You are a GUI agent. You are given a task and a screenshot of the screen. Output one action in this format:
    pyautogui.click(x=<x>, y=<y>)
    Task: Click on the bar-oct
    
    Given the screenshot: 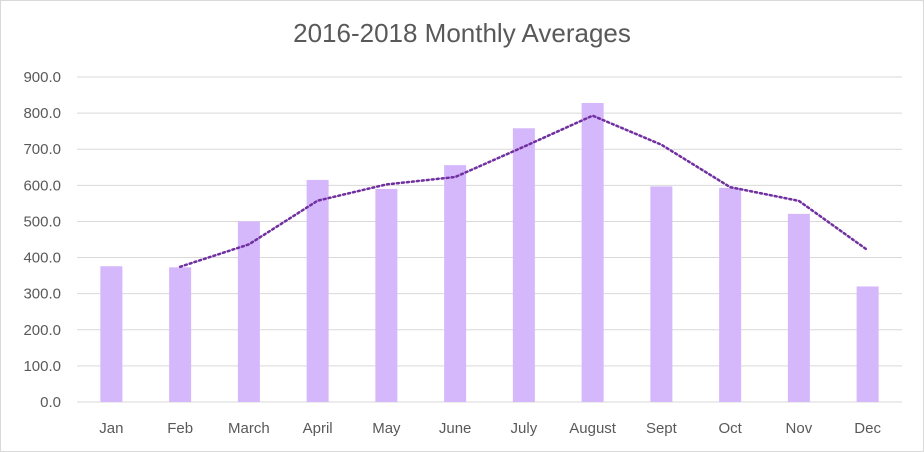 What is the action you would take?
    pyautogui.click(x=730, y=294)
    